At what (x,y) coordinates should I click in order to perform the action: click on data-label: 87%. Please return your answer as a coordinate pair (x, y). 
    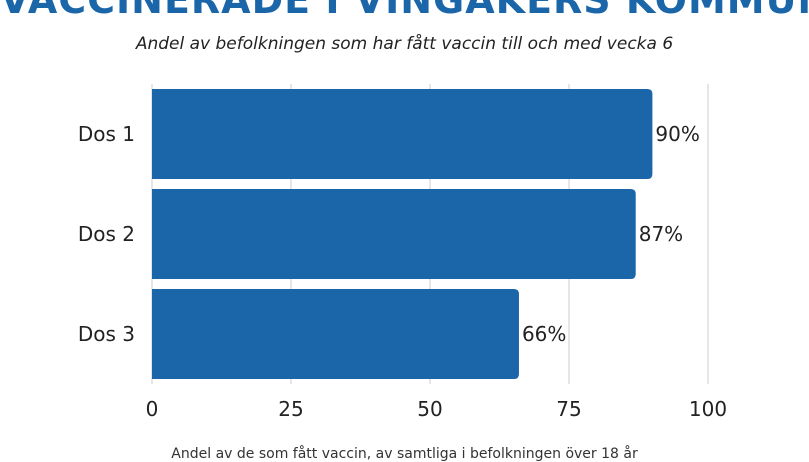
    Looking at the image, I should click on (661, 234).